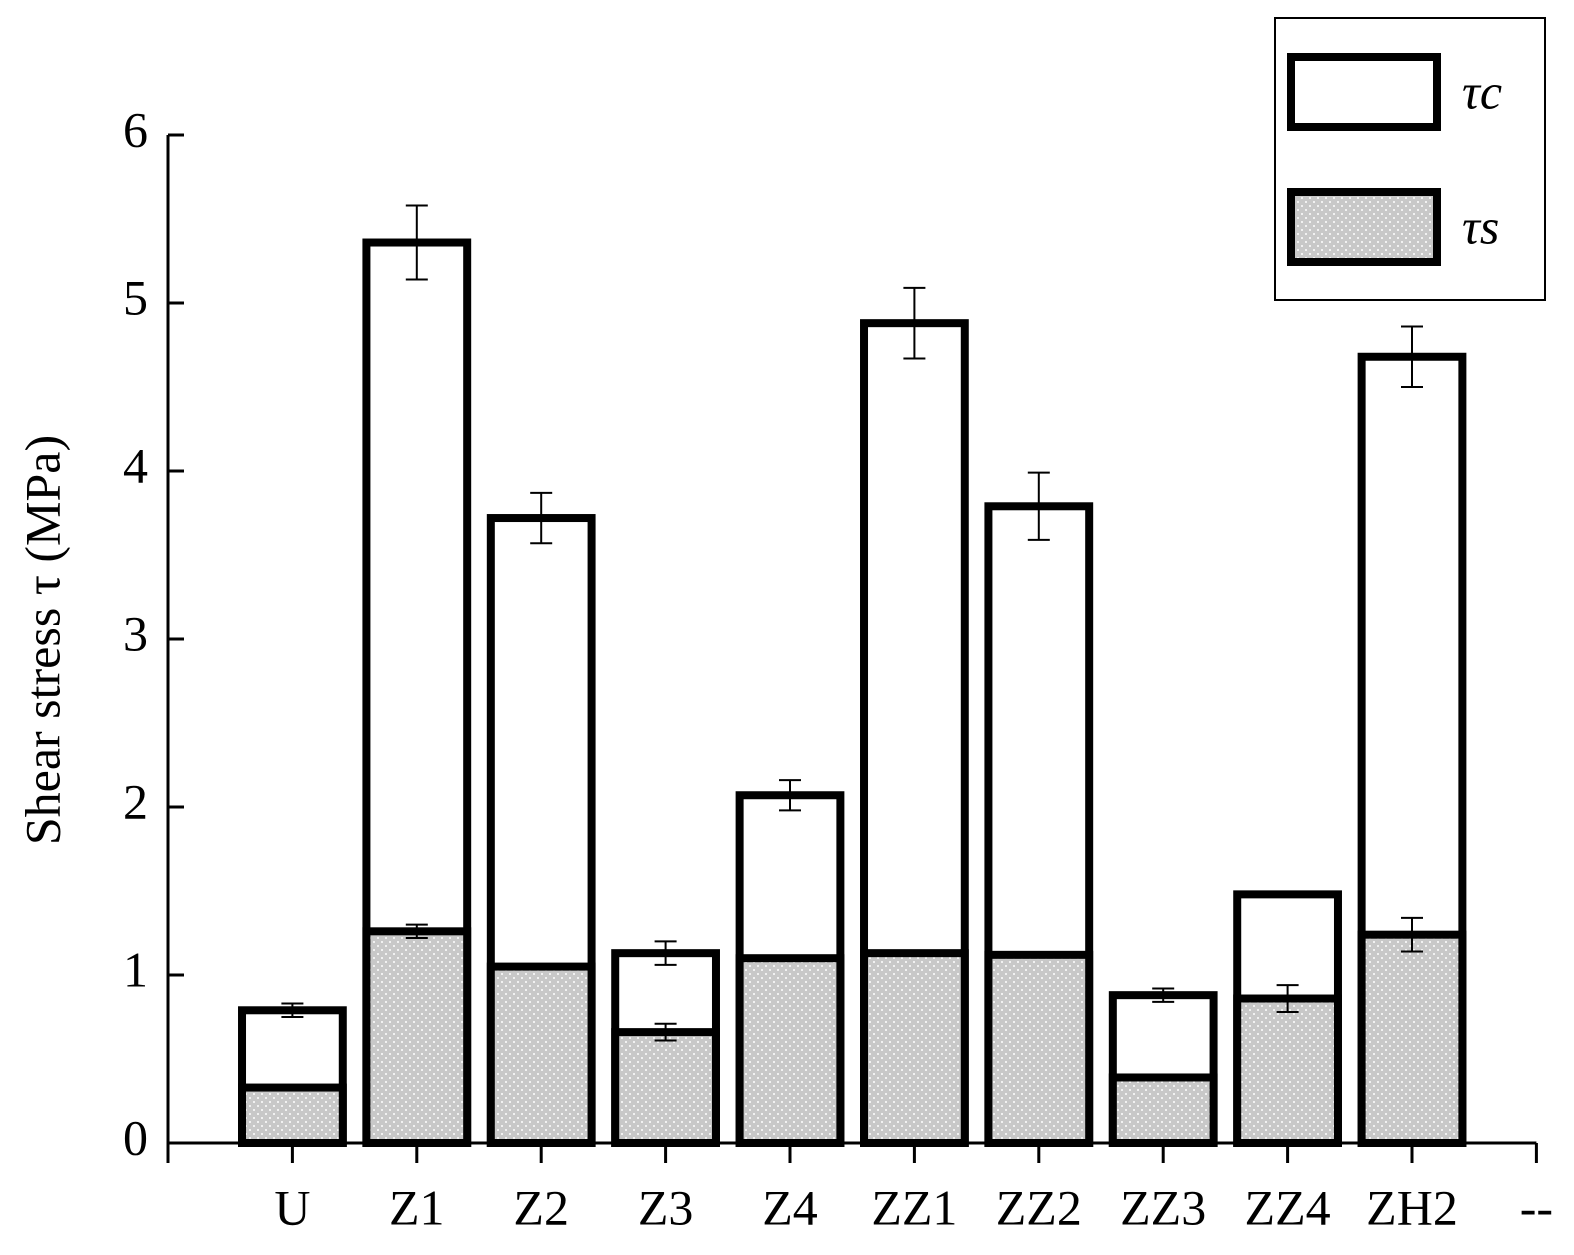 Image resolution: width=1574 pixels, height=1255 pixels. I want to click on y-tick-label: 1, so click(135, 969).